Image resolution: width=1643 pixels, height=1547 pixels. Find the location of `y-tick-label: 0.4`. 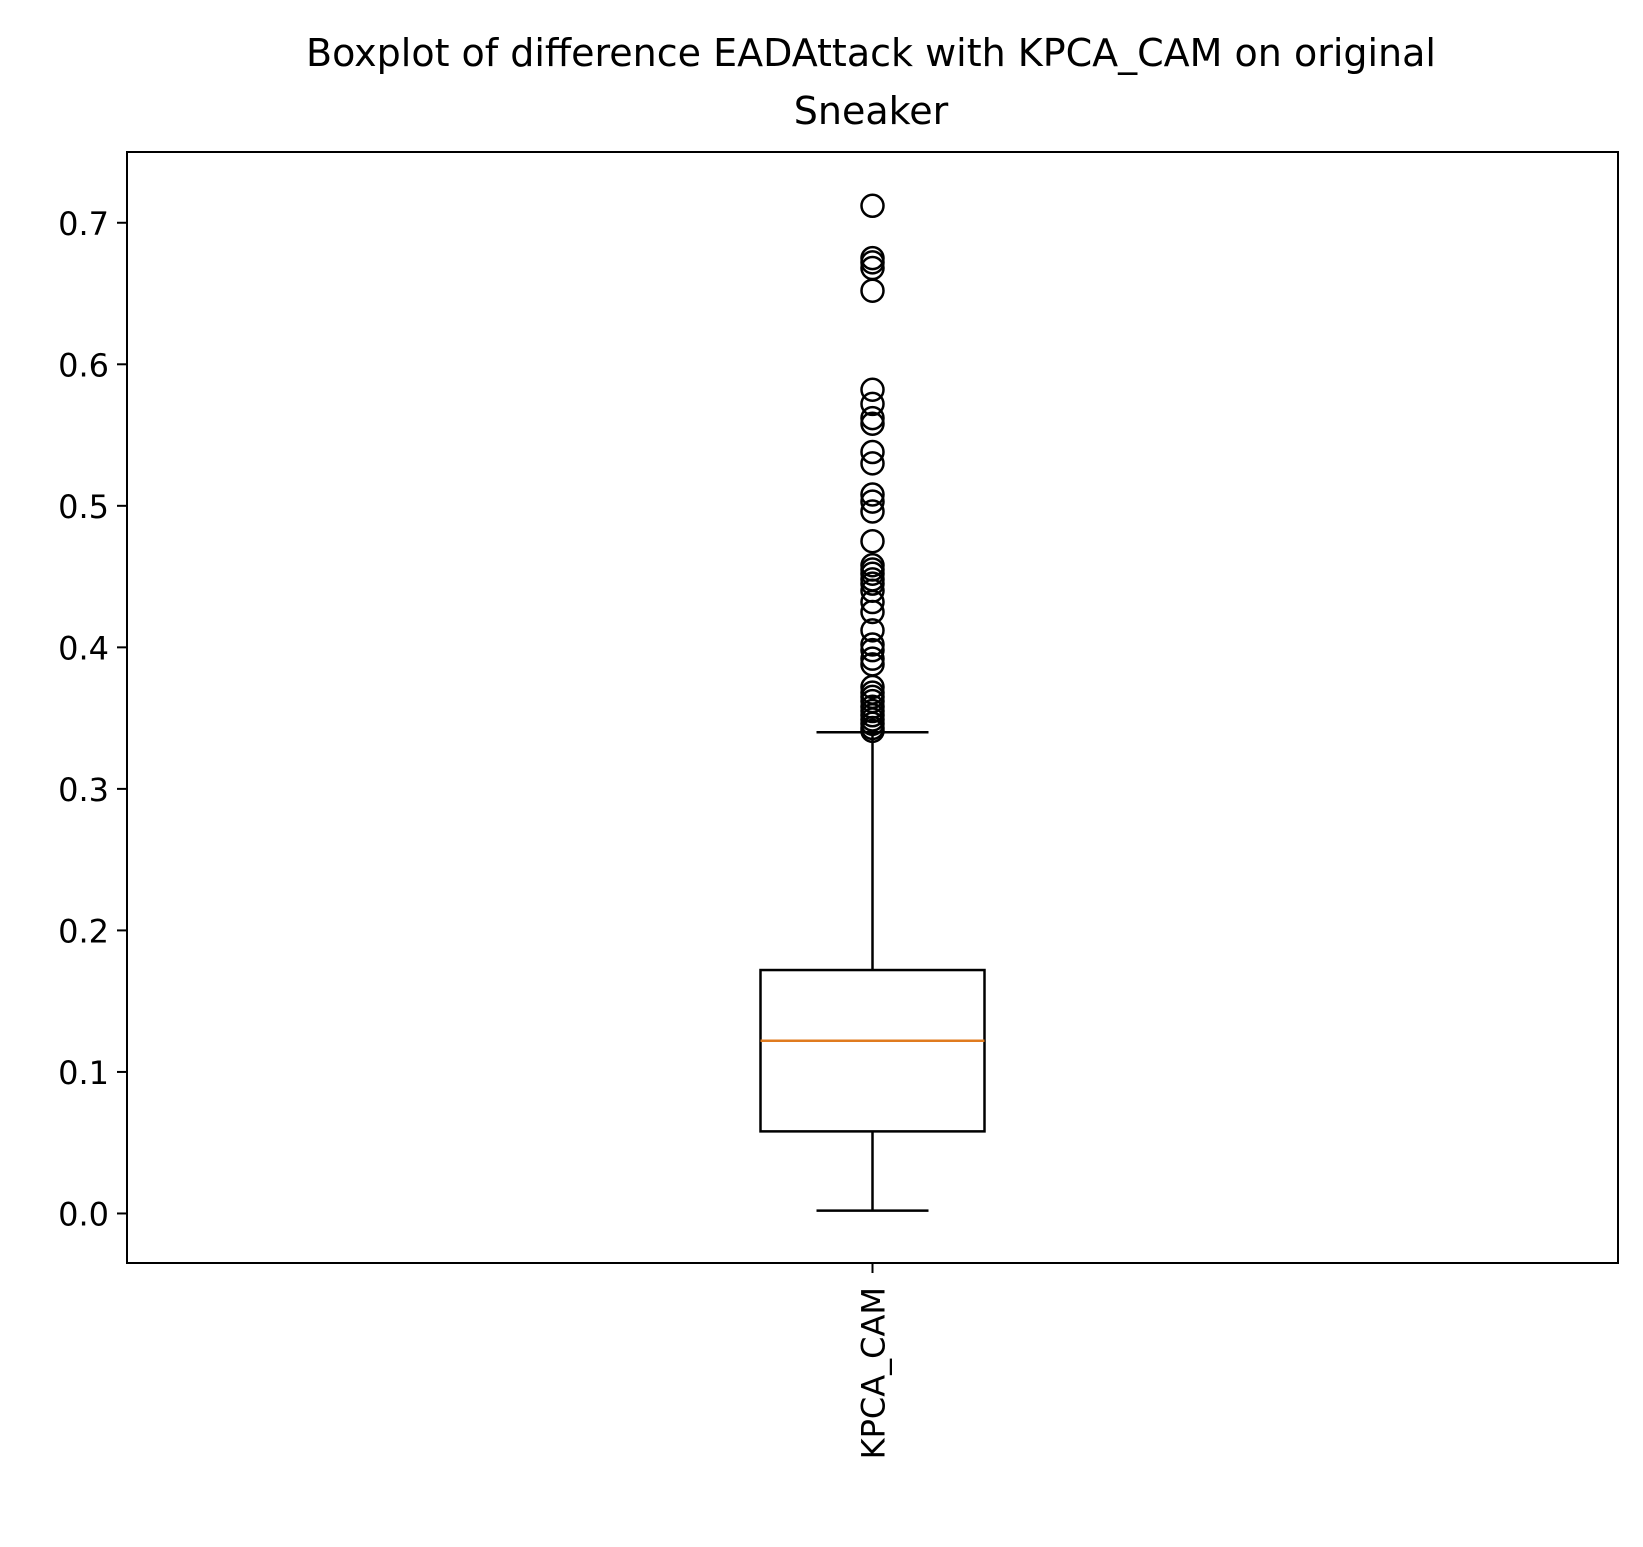

y-tick-label: 0.4 is located at coordinates (83, 648).